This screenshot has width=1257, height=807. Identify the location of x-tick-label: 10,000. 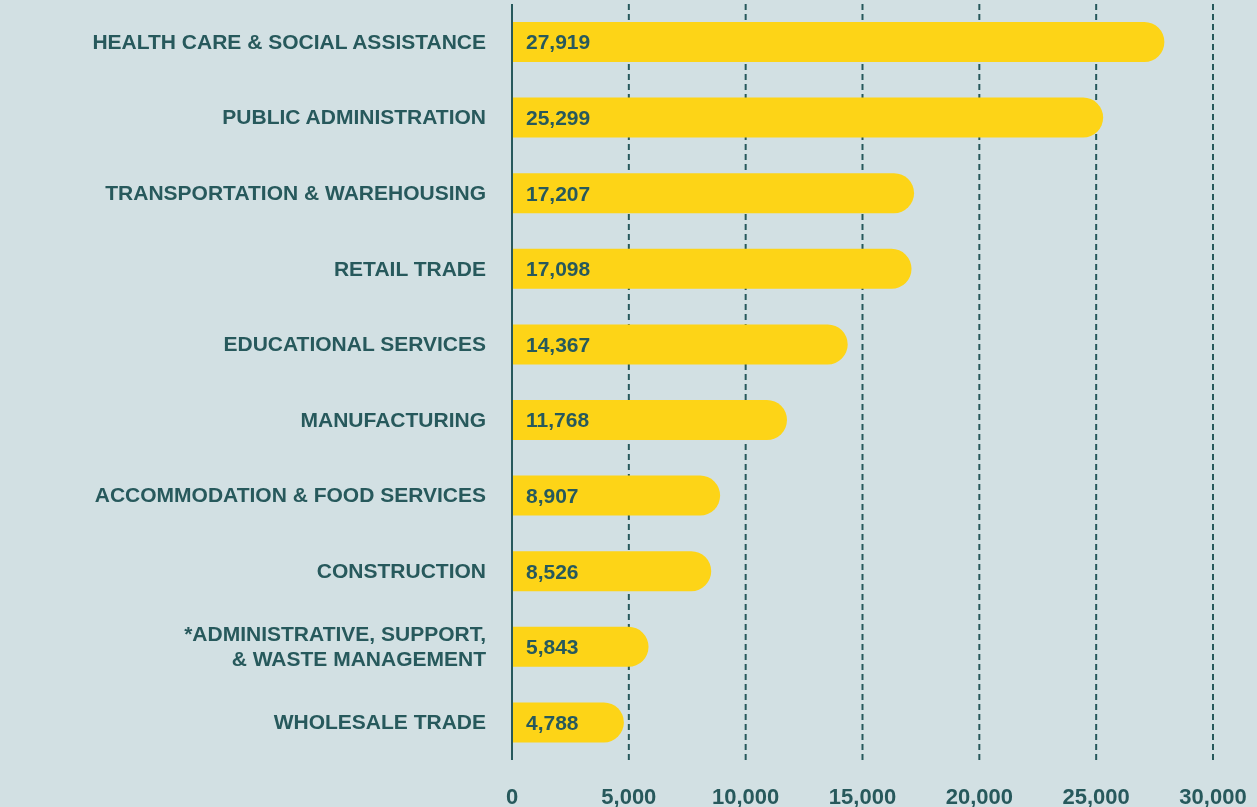
(746, 795).